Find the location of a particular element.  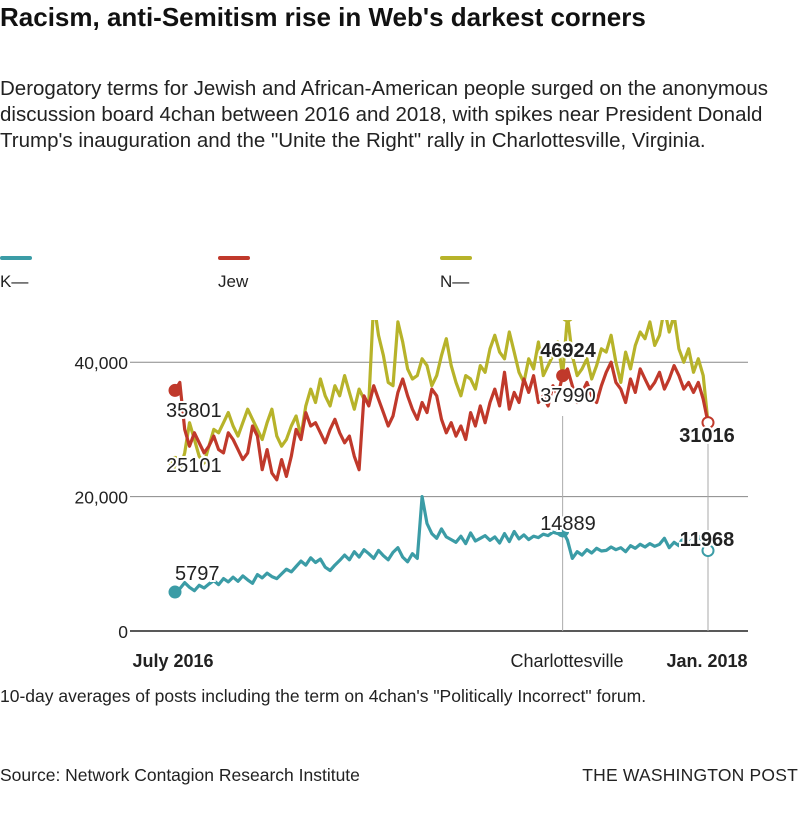

label-jew-event: 37990 is located at coordinates (568, 396).